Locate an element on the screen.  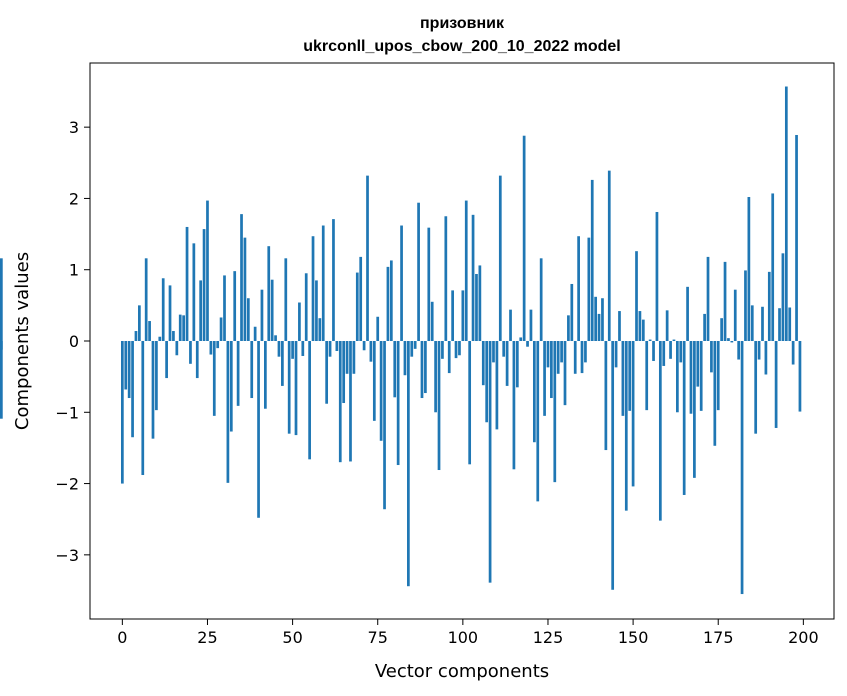
x-tick-label-175: 175 is located at coordinates (718, 637).